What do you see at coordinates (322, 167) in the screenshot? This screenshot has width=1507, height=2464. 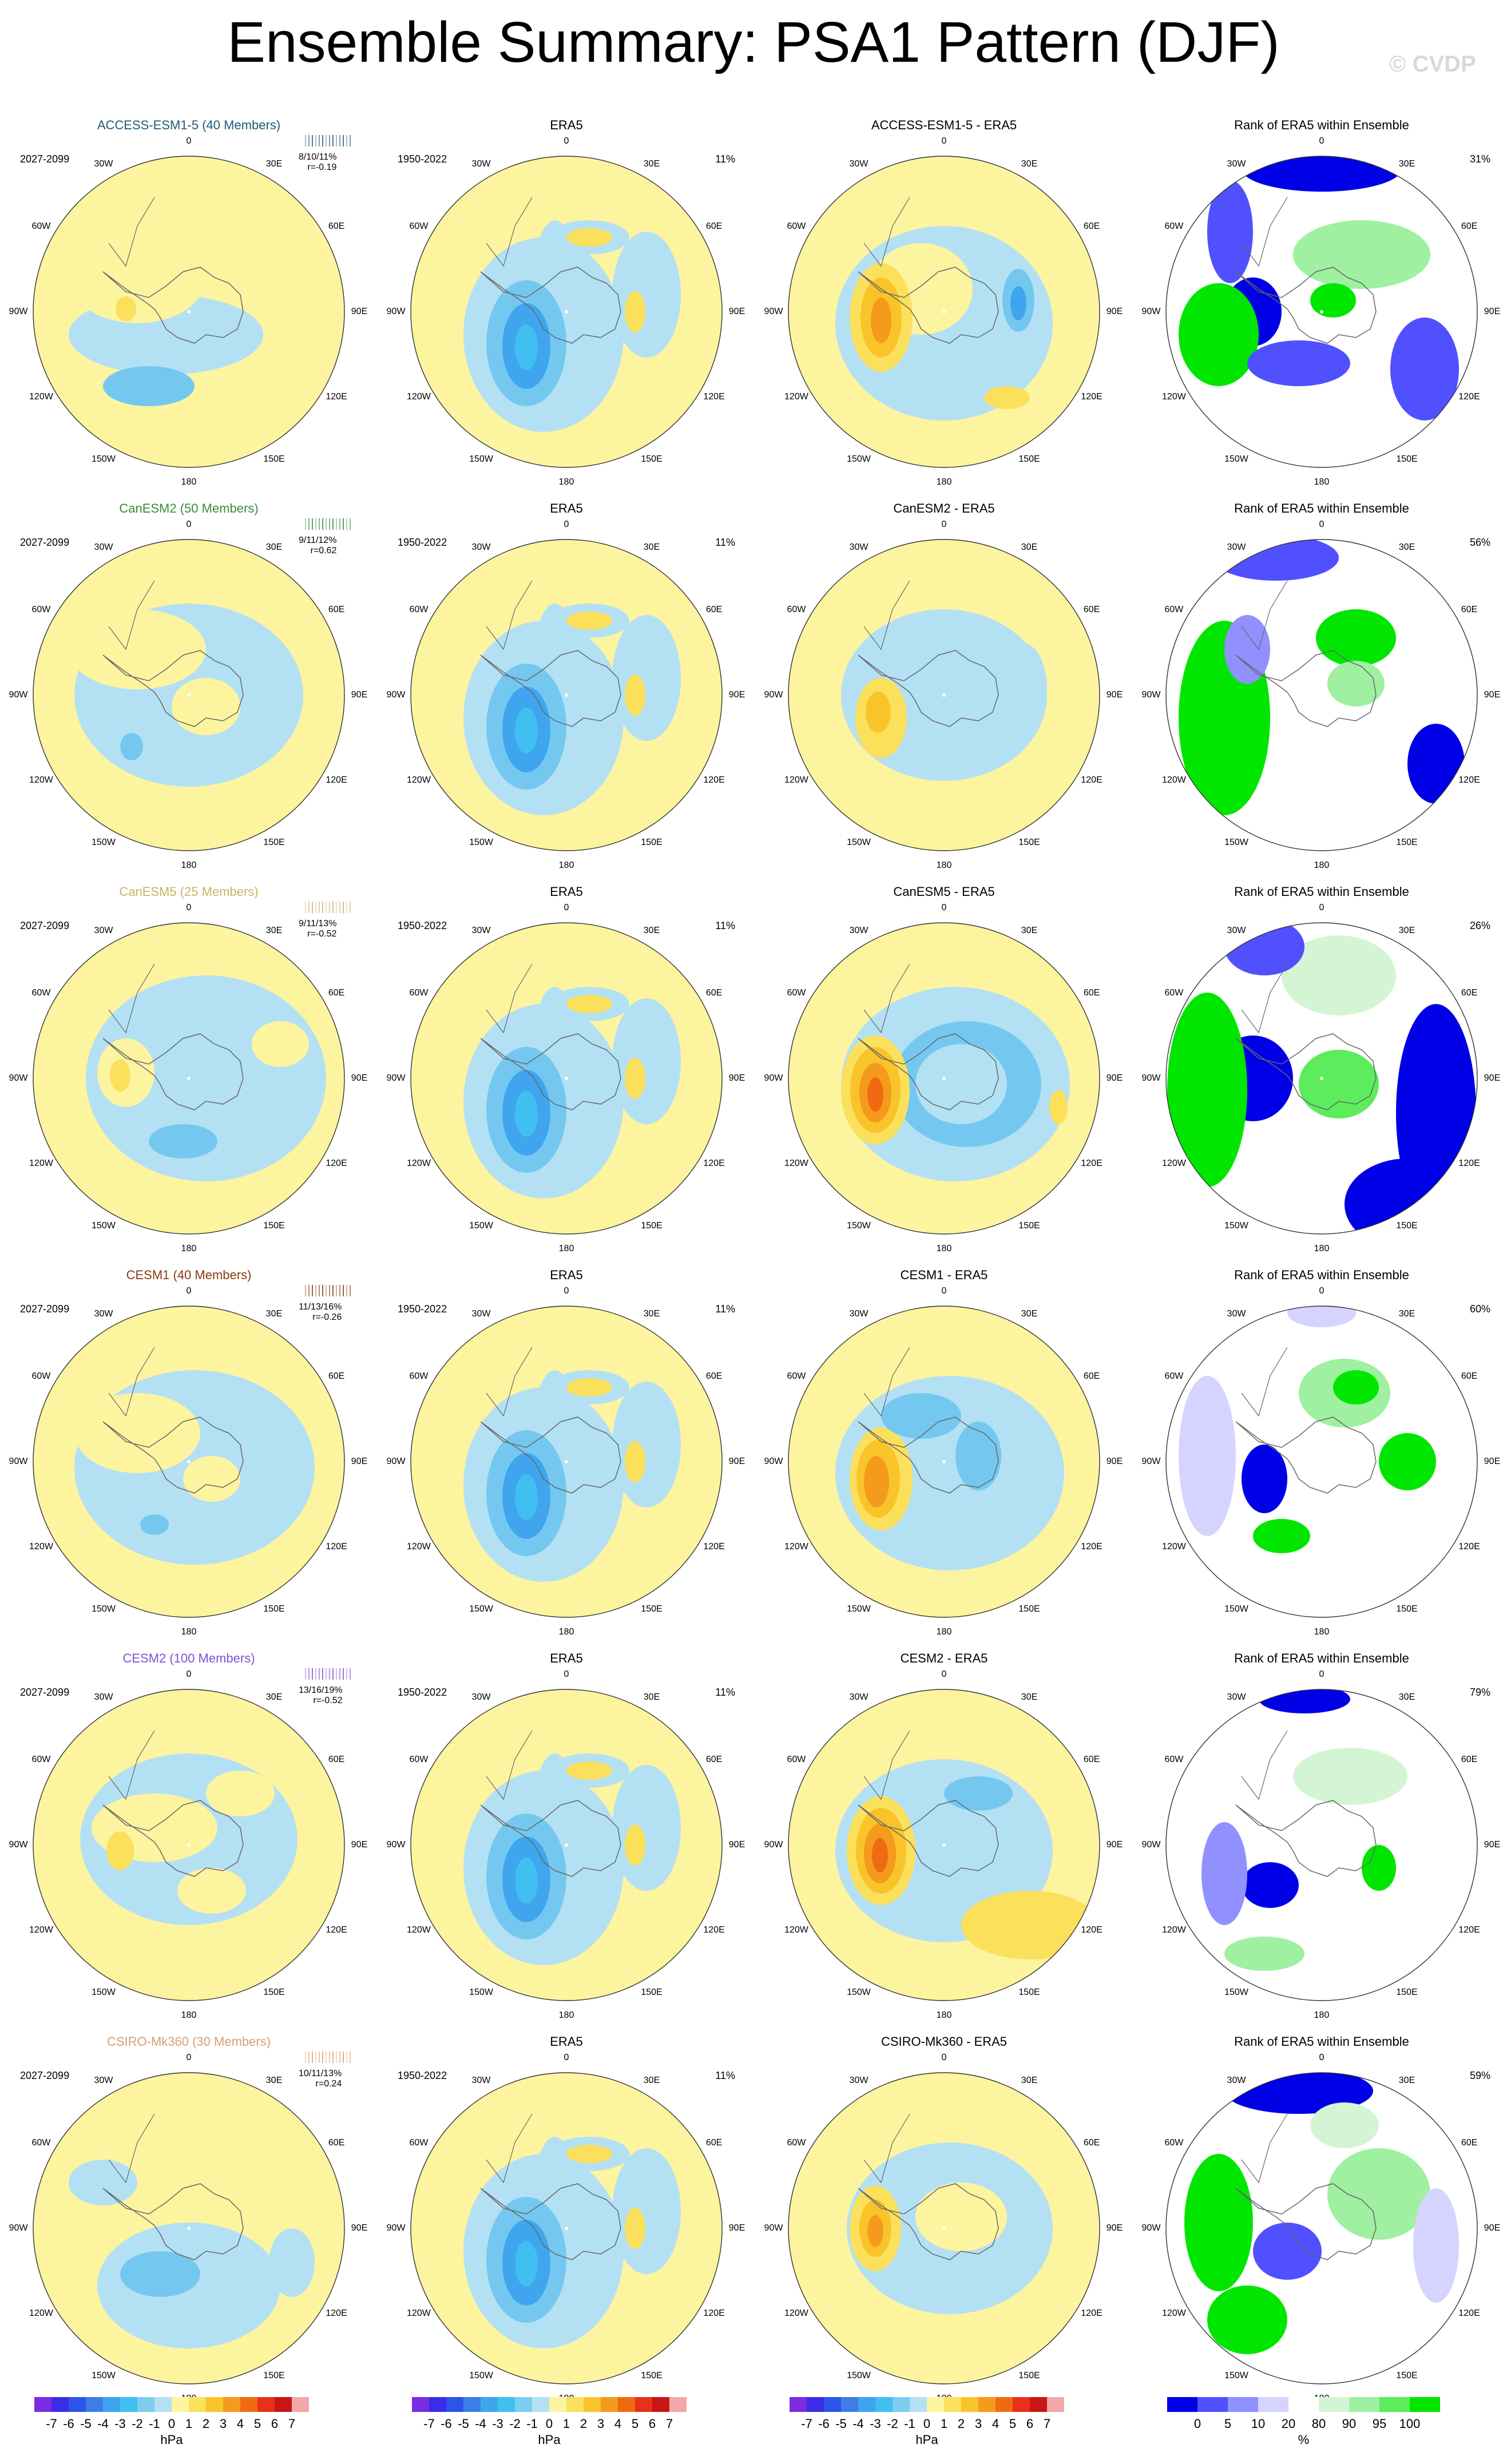 I see `pattern-correlation: r=-0.19` at bounding box center [322, 167].